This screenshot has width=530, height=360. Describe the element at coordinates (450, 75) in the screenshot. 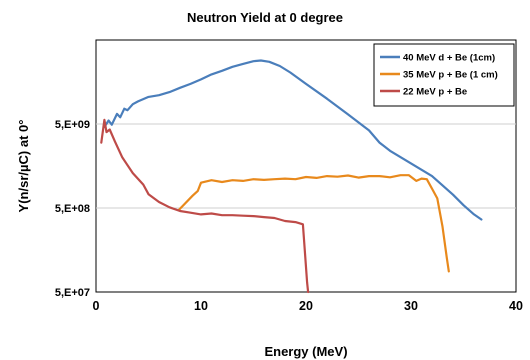

I see `legend-label-2: 35 MeV p + Be (1 cm)` at that location.